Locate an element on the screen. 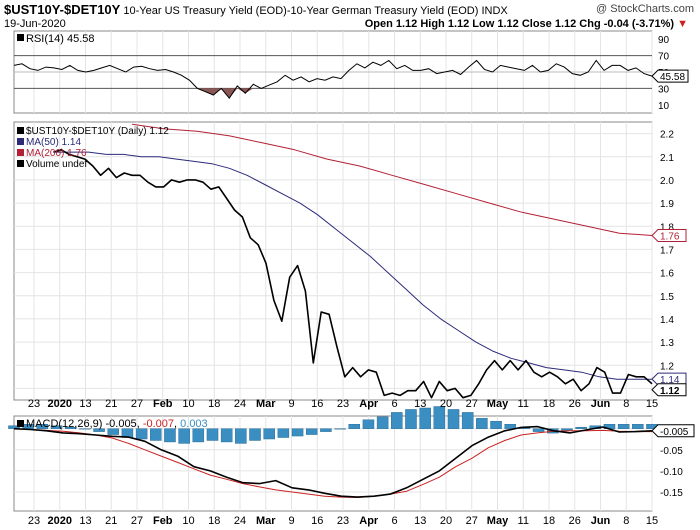  macd-value-tag-text: -0.005 is located at coordinates (674, 432).